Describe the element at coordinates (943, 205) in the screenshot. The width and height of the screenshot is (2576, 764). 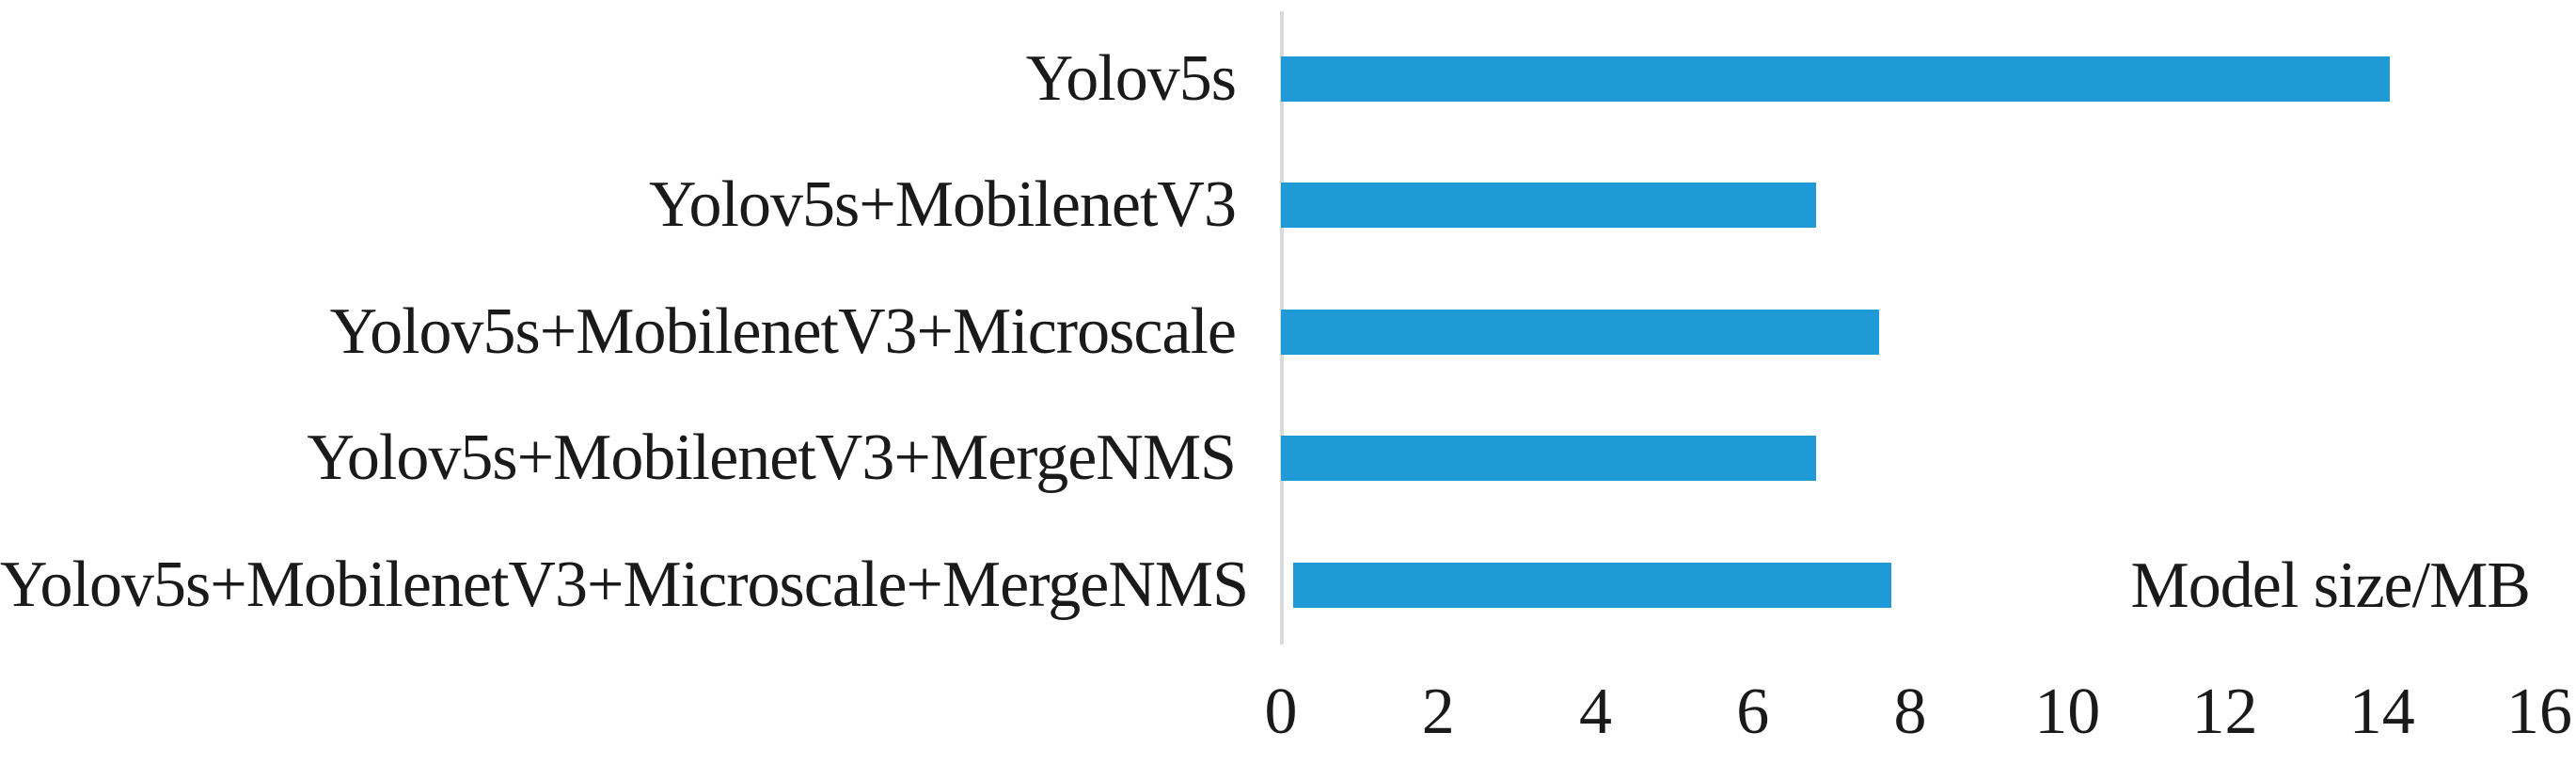
I see `category-label: Yolov5s+MobilenetV3` at that location.